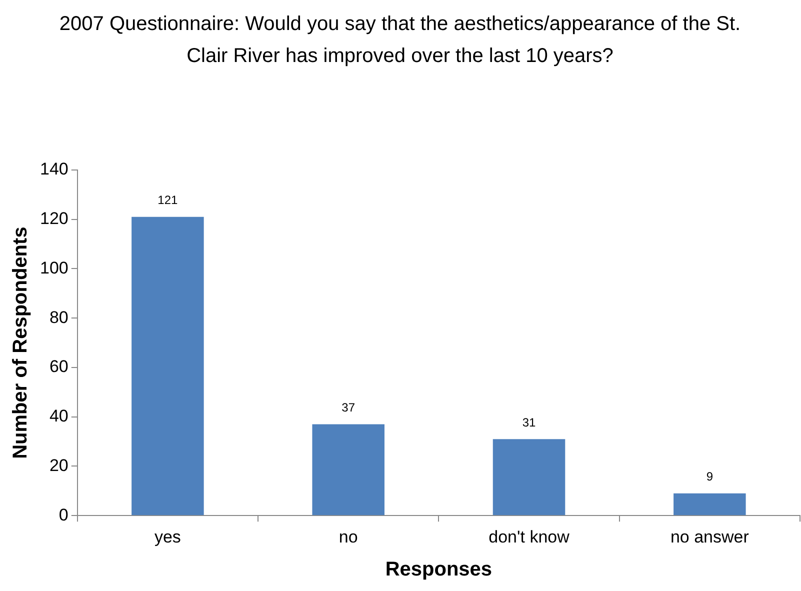  Describe the element at coordinates (529, 536) in the screenshot. I see `x-tick-label: don't know` at that location.